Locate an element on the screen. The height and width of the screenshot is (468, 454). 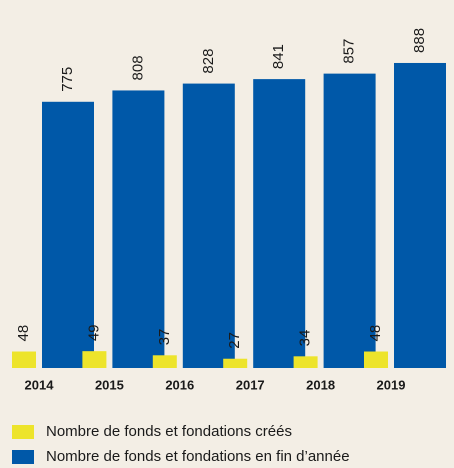
x-tick-label: 2016 is located at coordinates (179, 384).